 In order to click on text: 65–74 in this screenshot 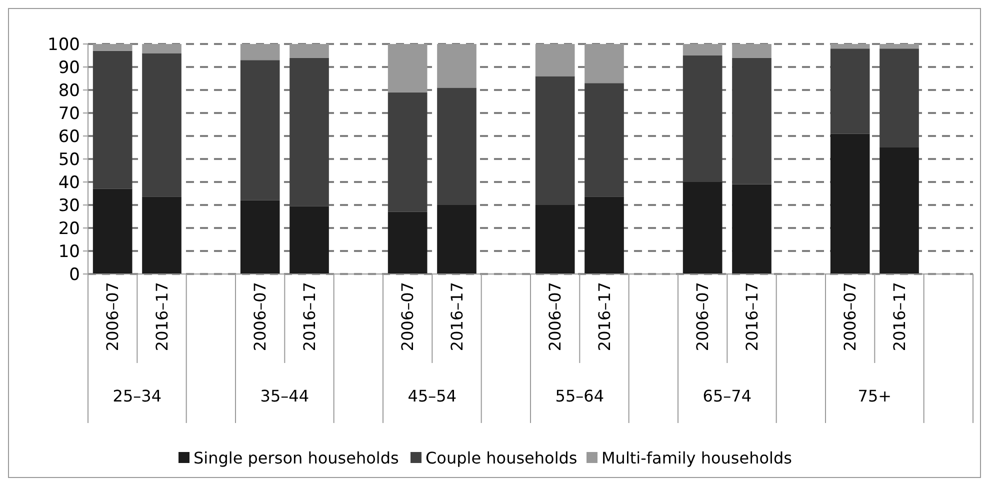, I will do `click(727, 396)`.